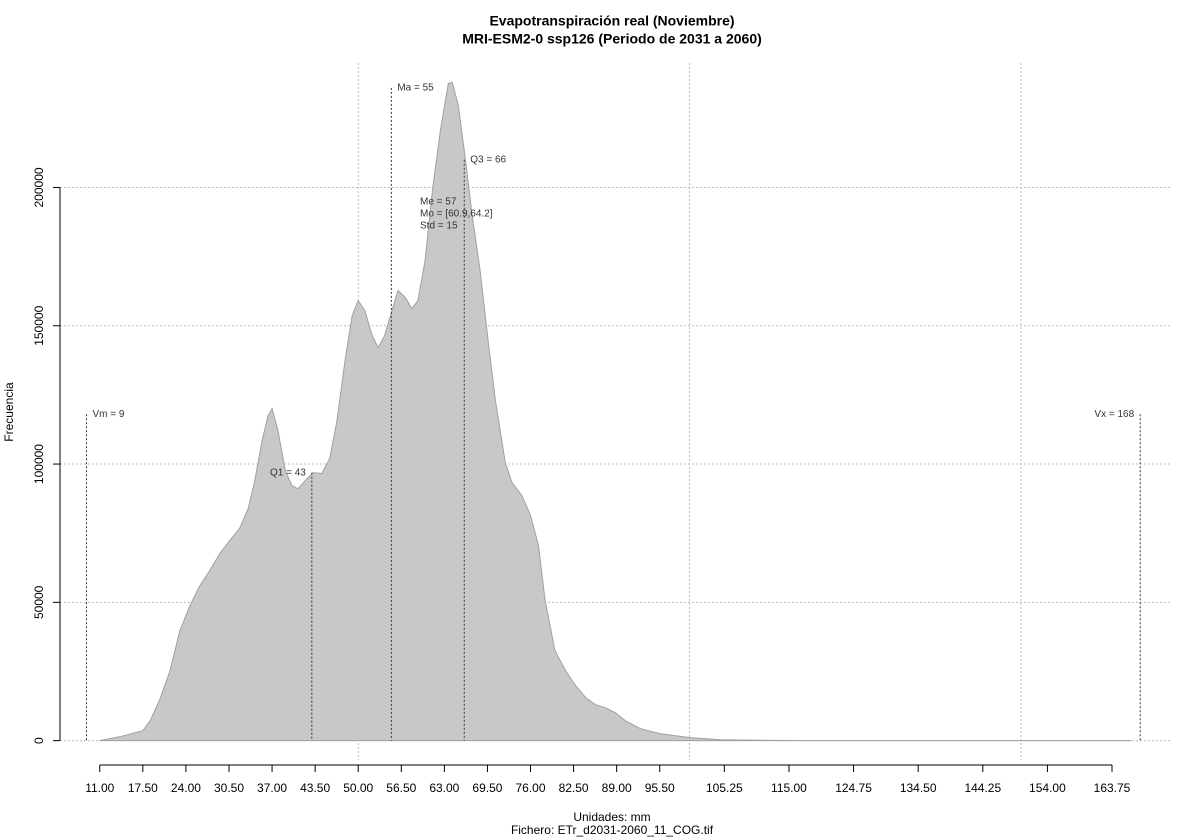 This screenshot has width=1200, height=840. What do you see at coordinates (229, 788) in the screenshot?
I see `x-tick-label: 30.50` at bounding box center [229, 788].